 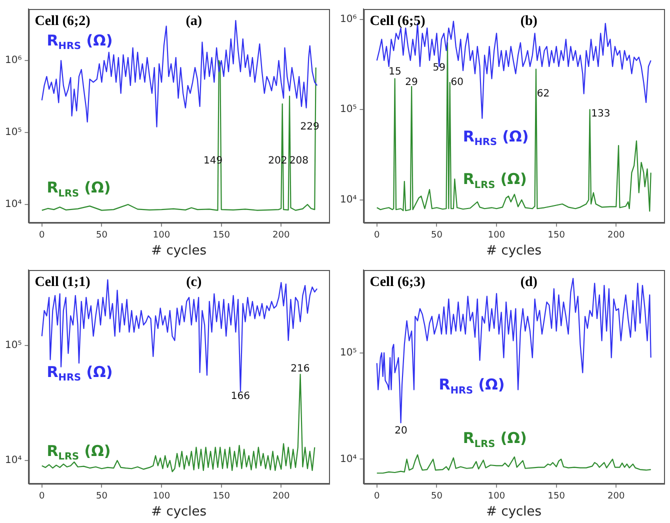 I want to click on annotation: 216, so click(x=300, y=369).